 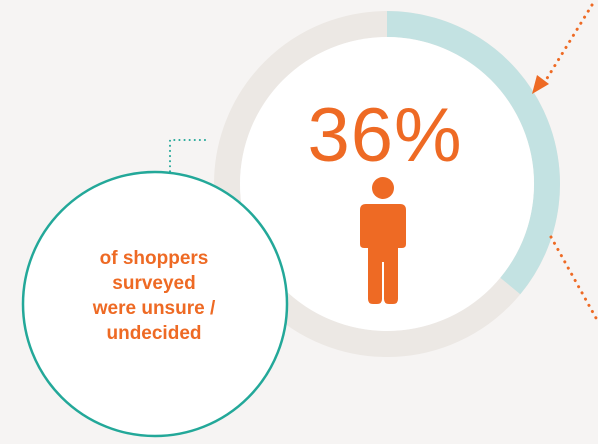 I want to click on person-icon, so click(x=383, y=240).